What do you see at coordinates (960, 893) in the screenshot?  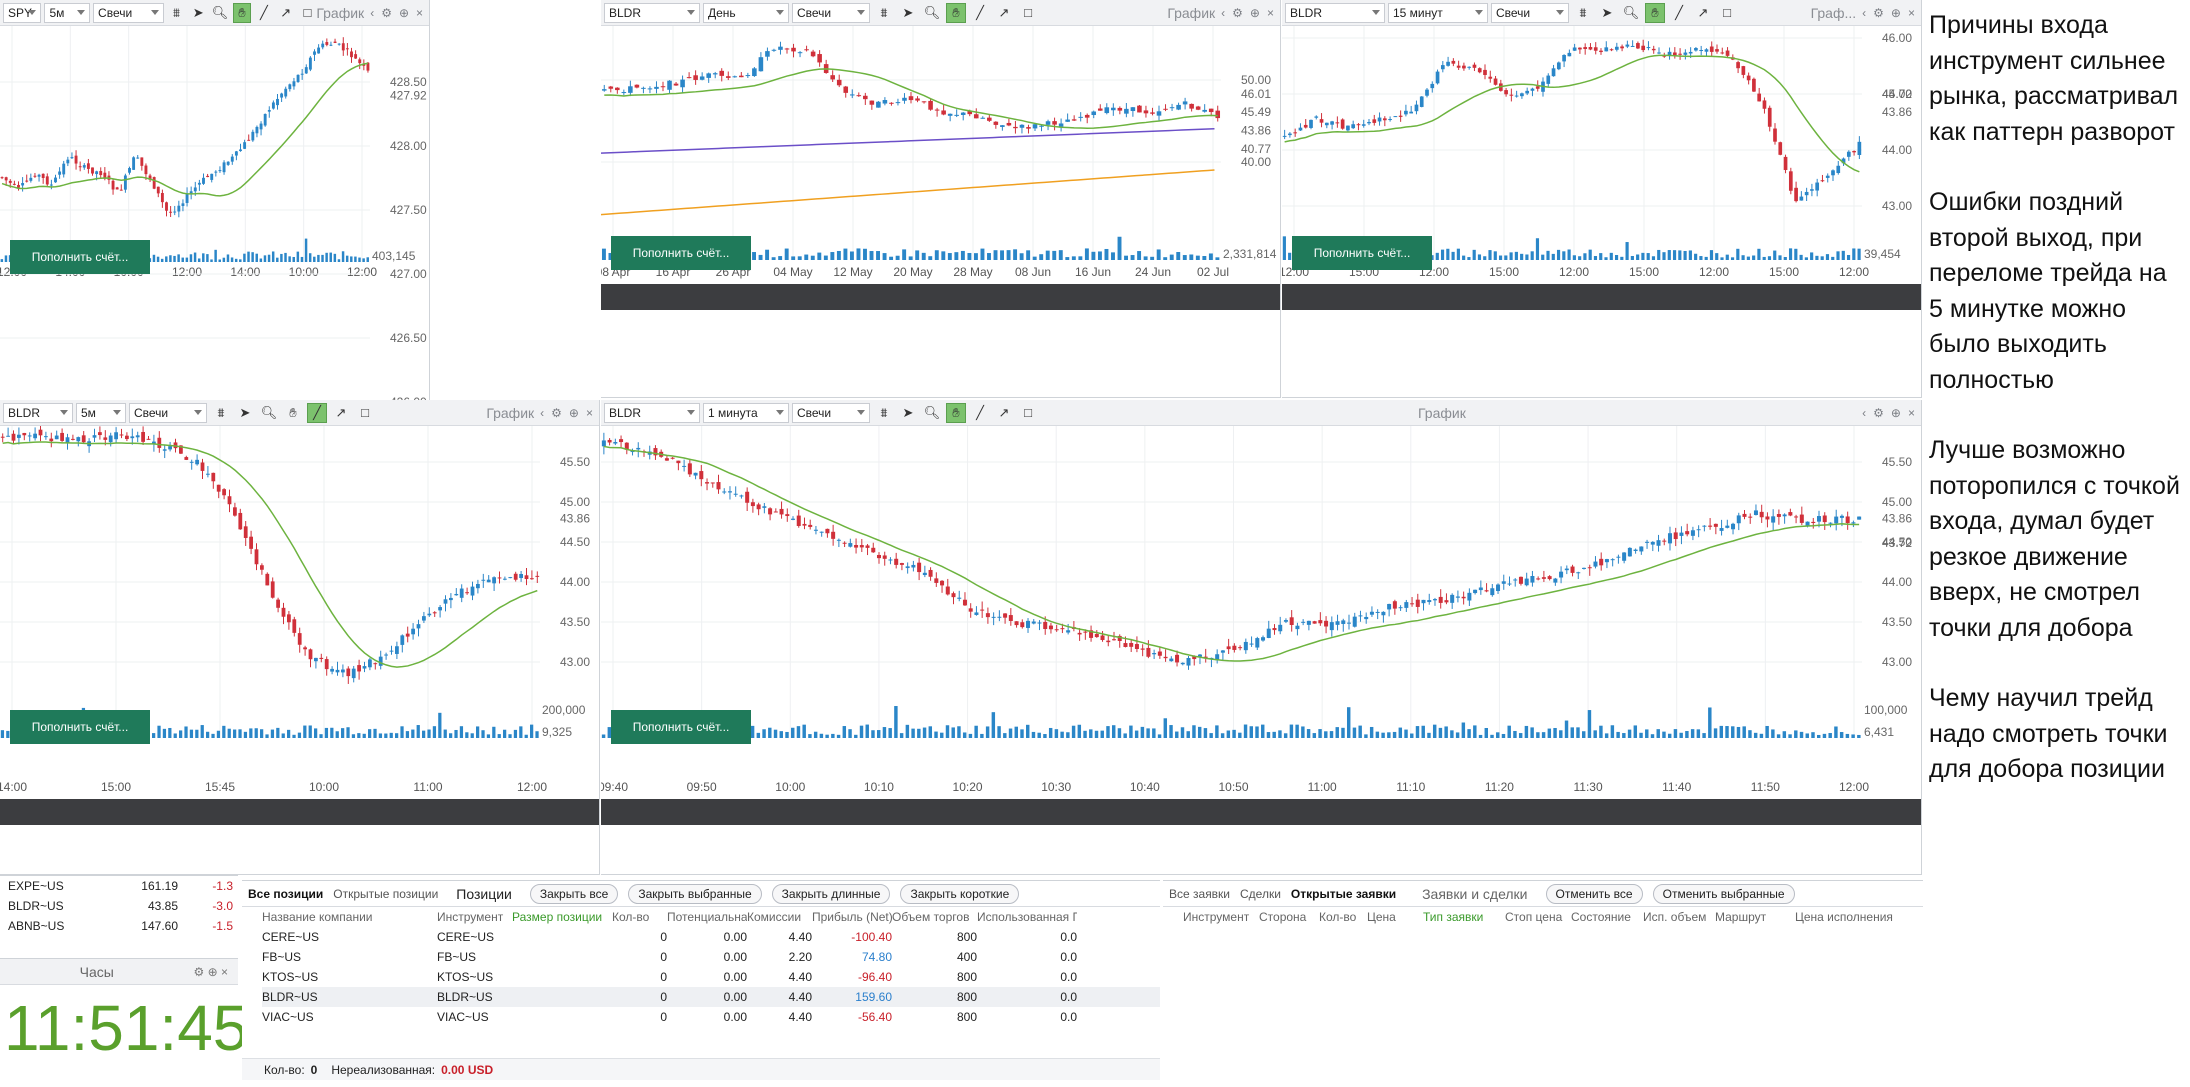 I see `positions-action-button: Закрыть короткие` at bounding box center [960, 893].